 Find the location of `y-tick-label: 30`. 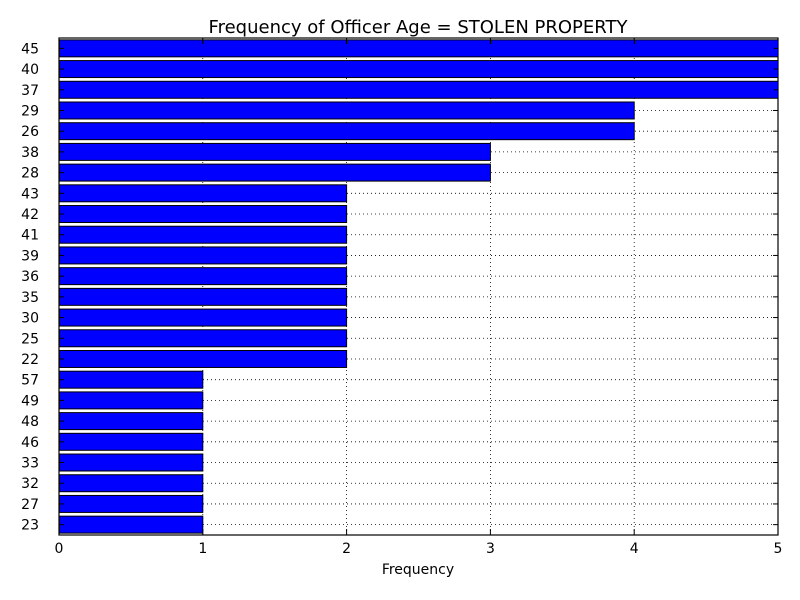

y-tick-label: 30 is located at coordinates (30, 319).